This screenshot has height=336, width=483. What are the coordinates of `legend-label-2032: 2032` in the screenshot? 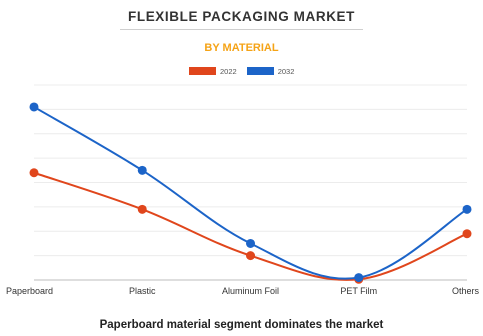 It's located at (286, 71).